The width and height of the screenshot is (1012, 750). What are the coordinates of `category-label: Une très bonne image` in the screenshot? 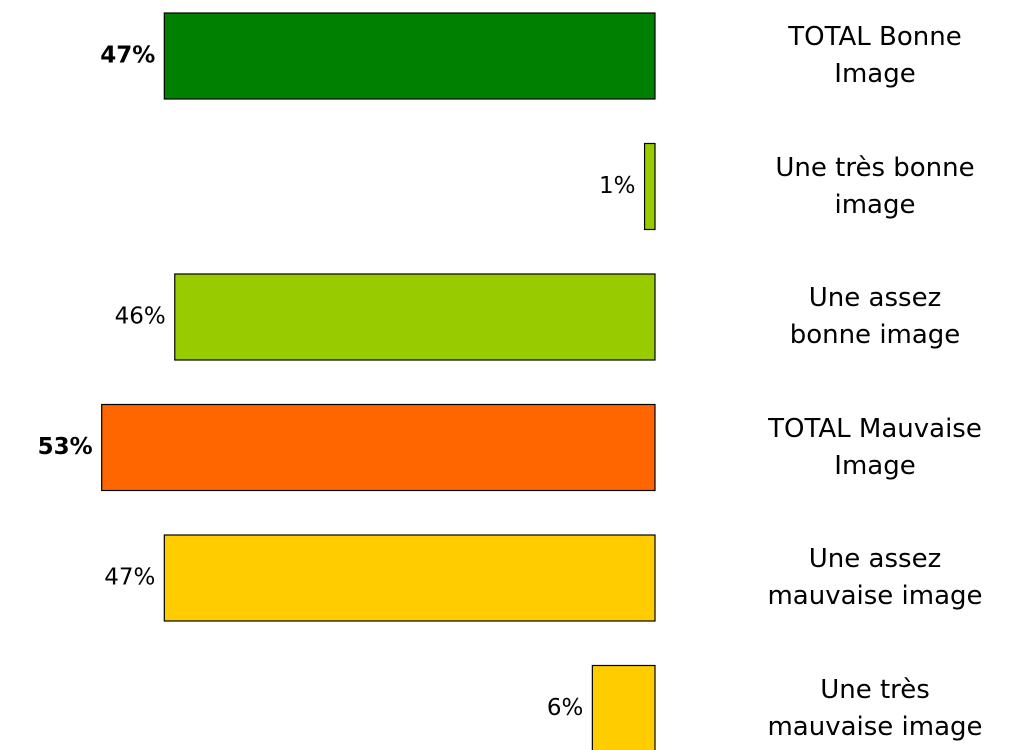 It's located at (875, 186).